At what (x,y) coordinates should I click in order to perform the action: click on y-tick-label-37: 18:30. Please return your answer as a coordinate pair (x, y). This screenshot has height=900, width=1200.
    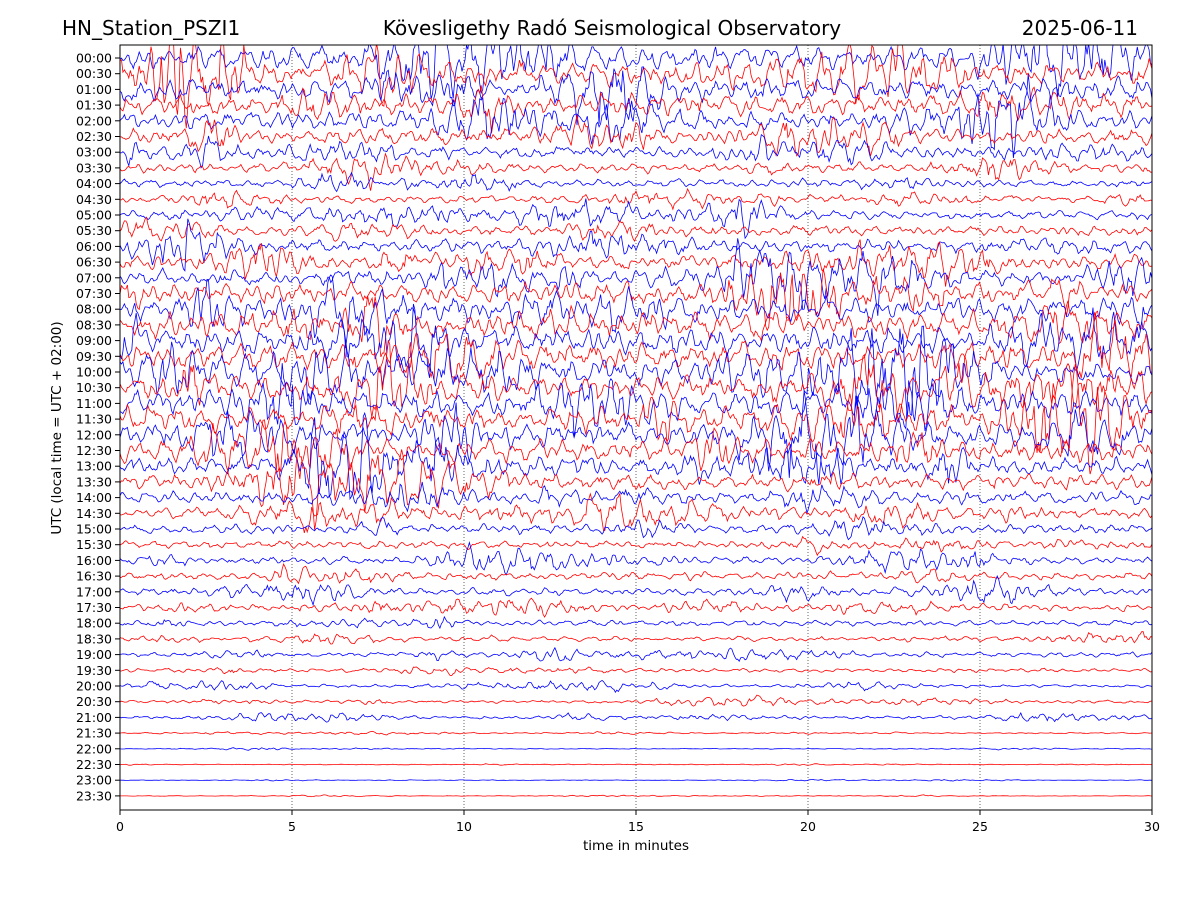
    Looking at the image, I should click on (94, 638).